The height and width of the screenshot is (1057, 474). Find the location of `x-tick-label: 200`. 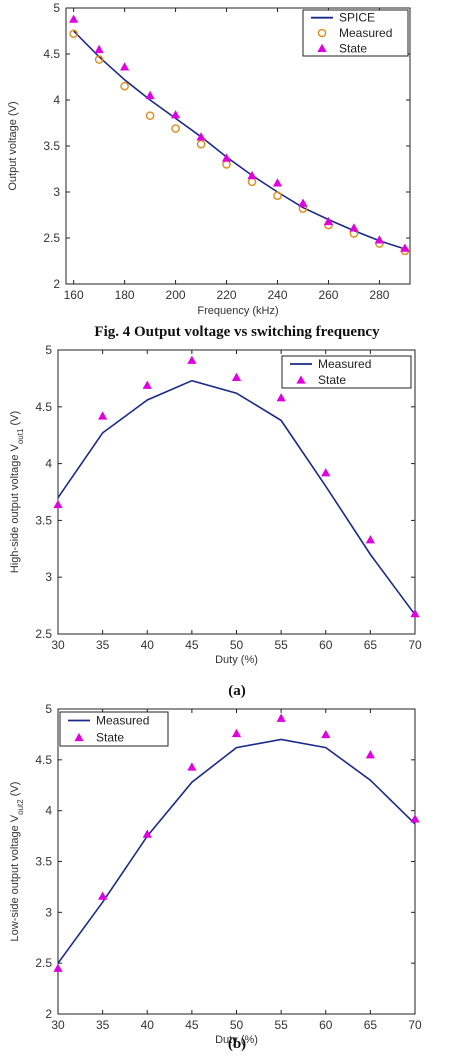

x-tick-label: 200 is located at coordinates (176, 295).